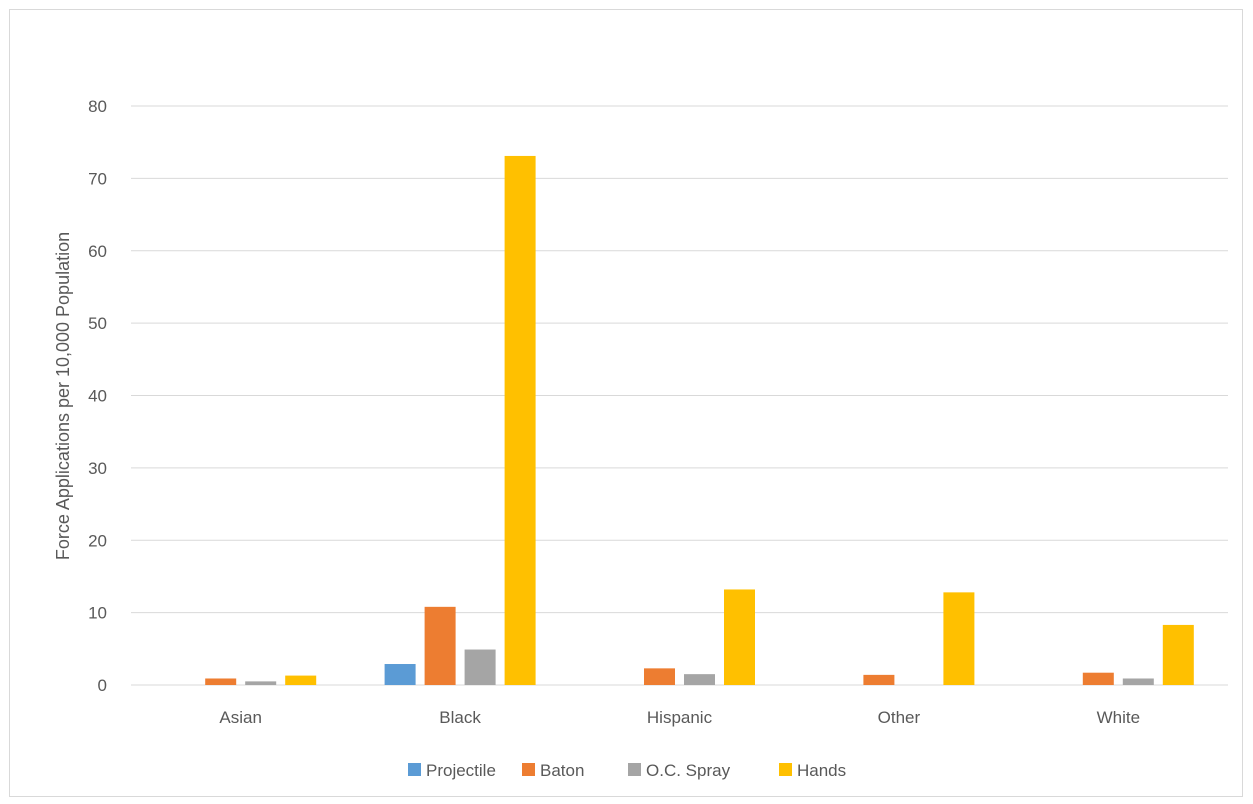 The width and height of the screenshot is (1253, 804). What do you see at coordinates (261, 683) in the screenshot?
I see `bar-o-c-spray-asian` at bounding box center [261, 683].